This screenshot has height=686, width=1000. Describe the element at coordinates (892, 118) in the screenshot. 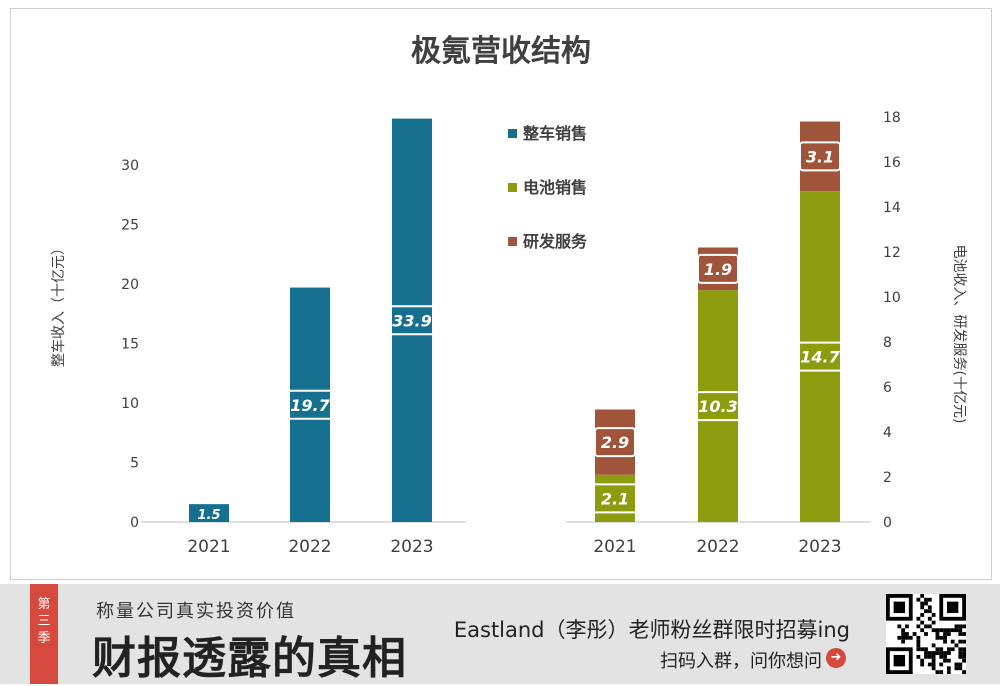

I see `right-y-tick-label: 18` at that location.